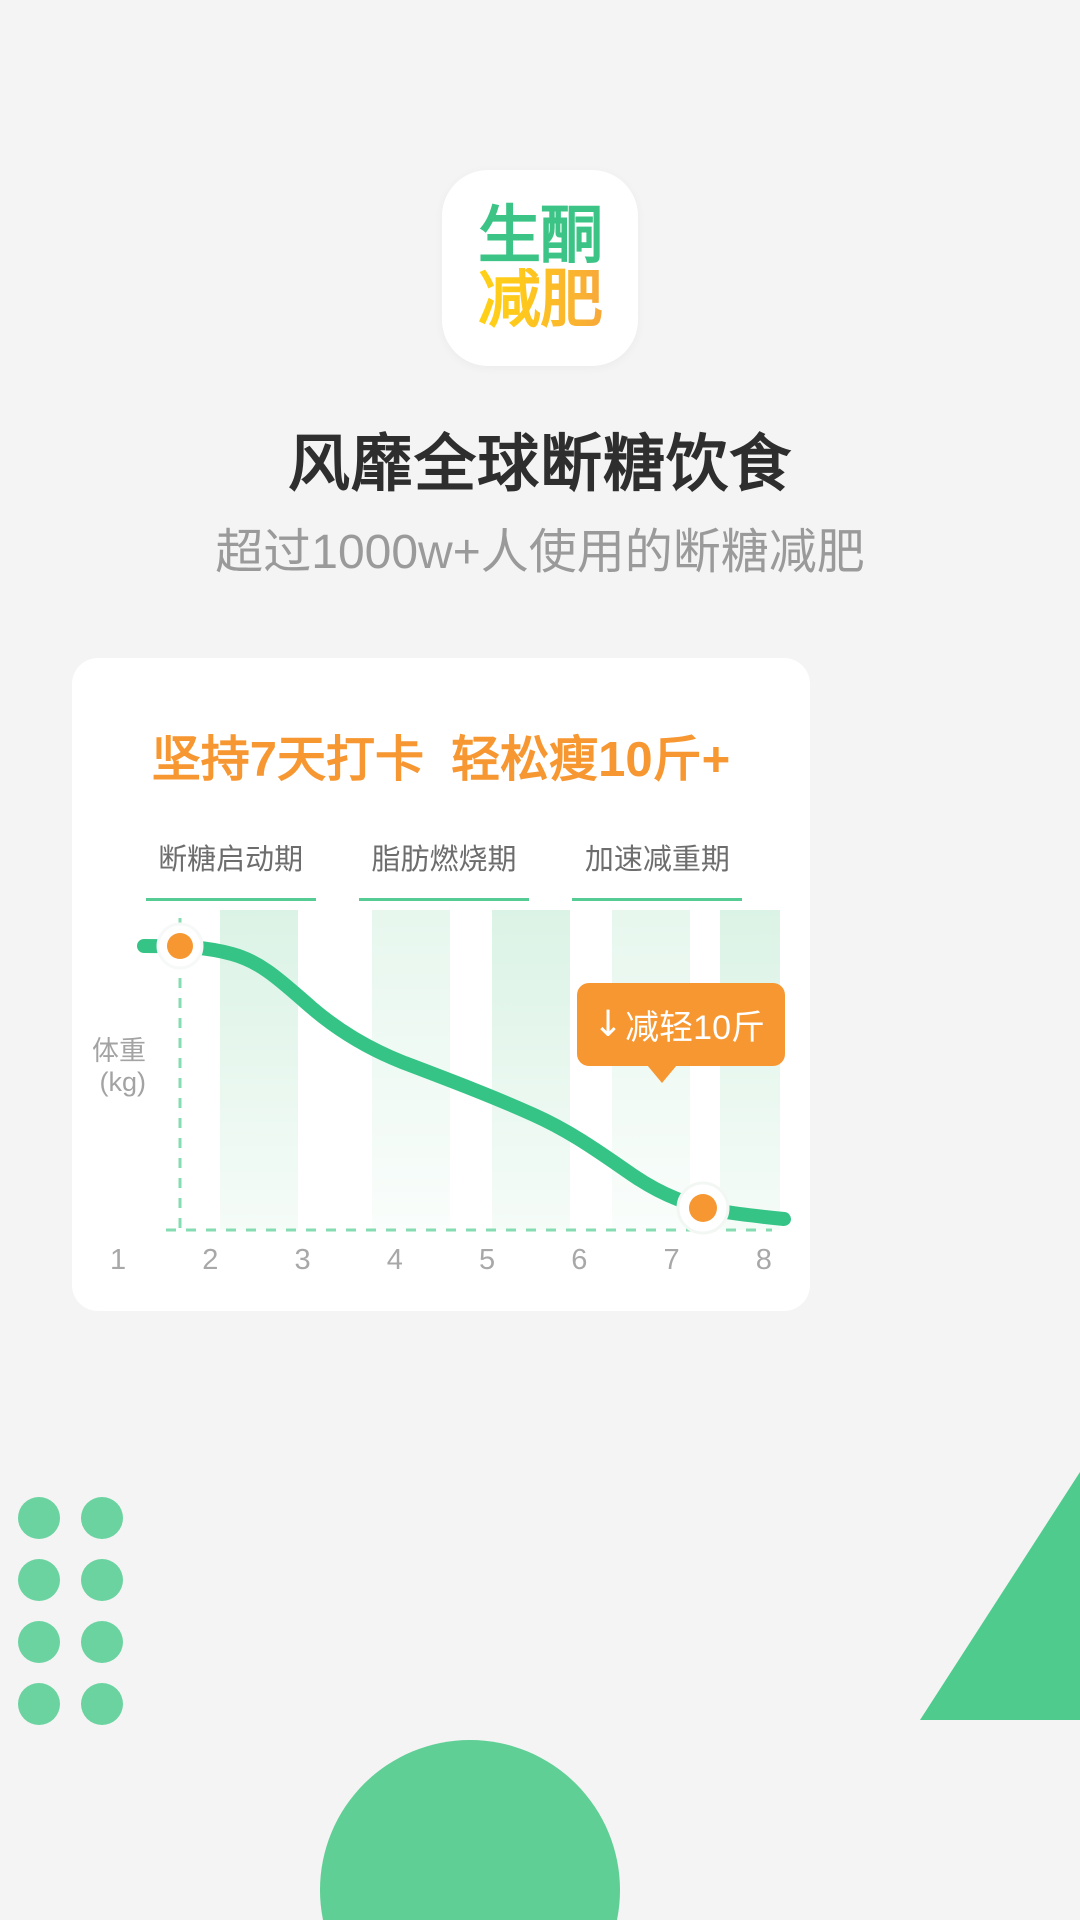 The height and width of the screenshot is (1920, 1080). Describe the element at coordinates (671, 1260) in the screenshot. I see `x-tick: 7` at that location.